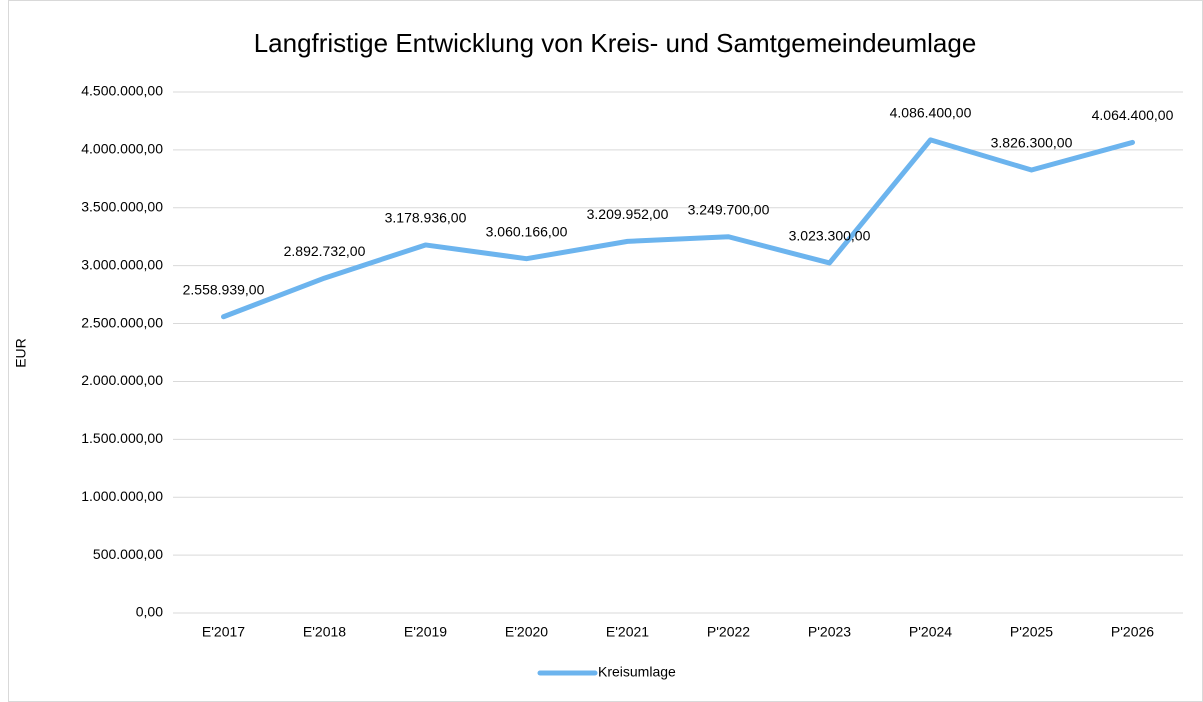  I want to click on y-tick-label: 2.500.000,00, so click(122, 322).